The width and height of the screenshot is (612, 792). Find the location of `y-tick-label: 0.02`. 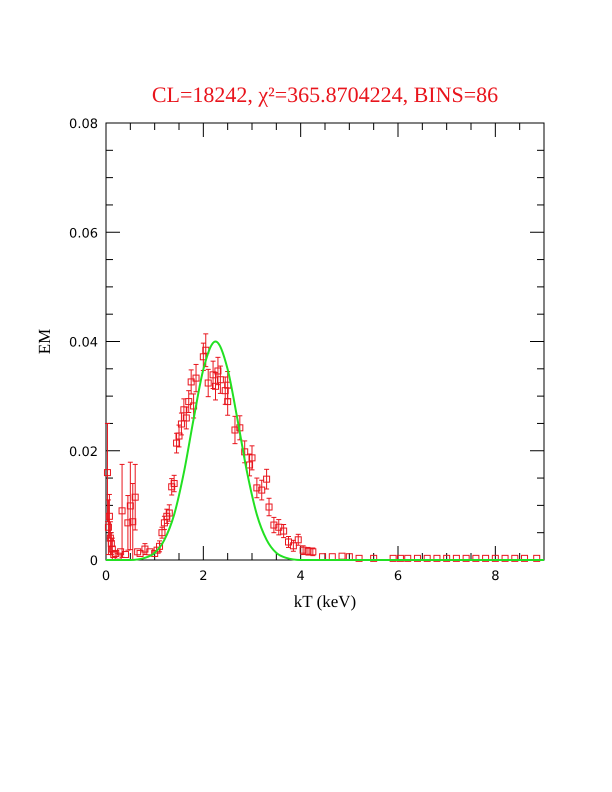

y-tick-label: 0.02 is located at coordinates (83, 452).